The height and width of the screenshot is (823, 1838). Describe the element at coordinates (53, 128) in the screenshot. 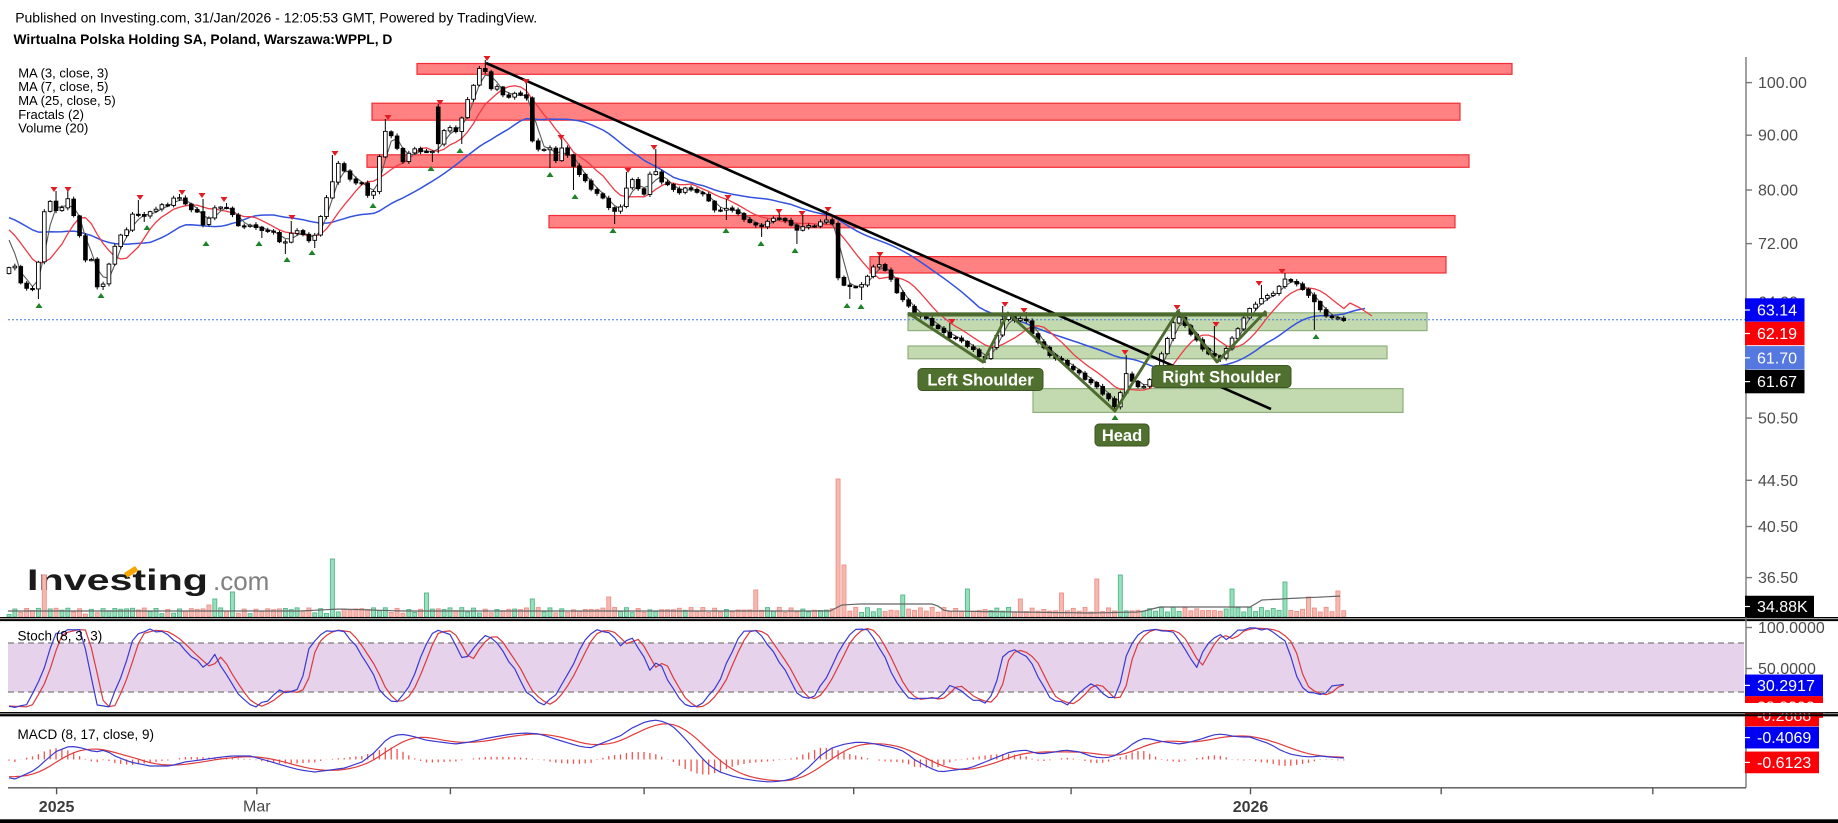

I see `svg-text: Volume (20)` at that location.